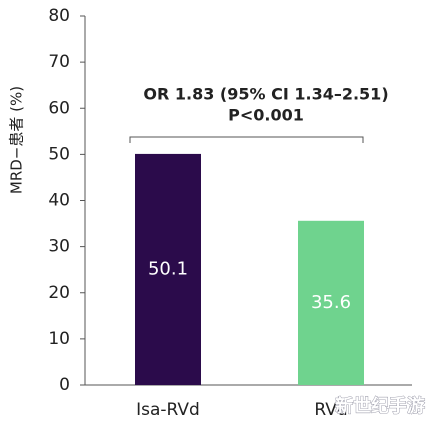  Describe the element at coordinates (17, 140) in the screenshot. I see `y-axis-label: MRD−患者 (%)` at that location.